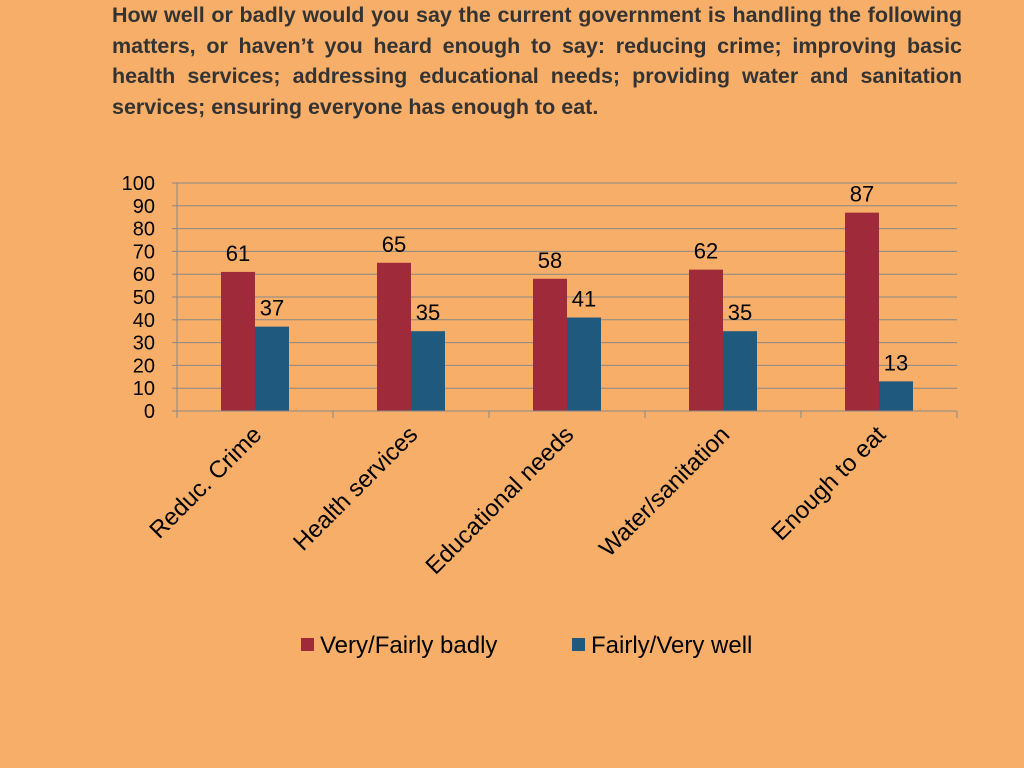 The width and height of the screenshot is (1024, 768). I want to click on y-tick-label: 50, so click(144, 298).